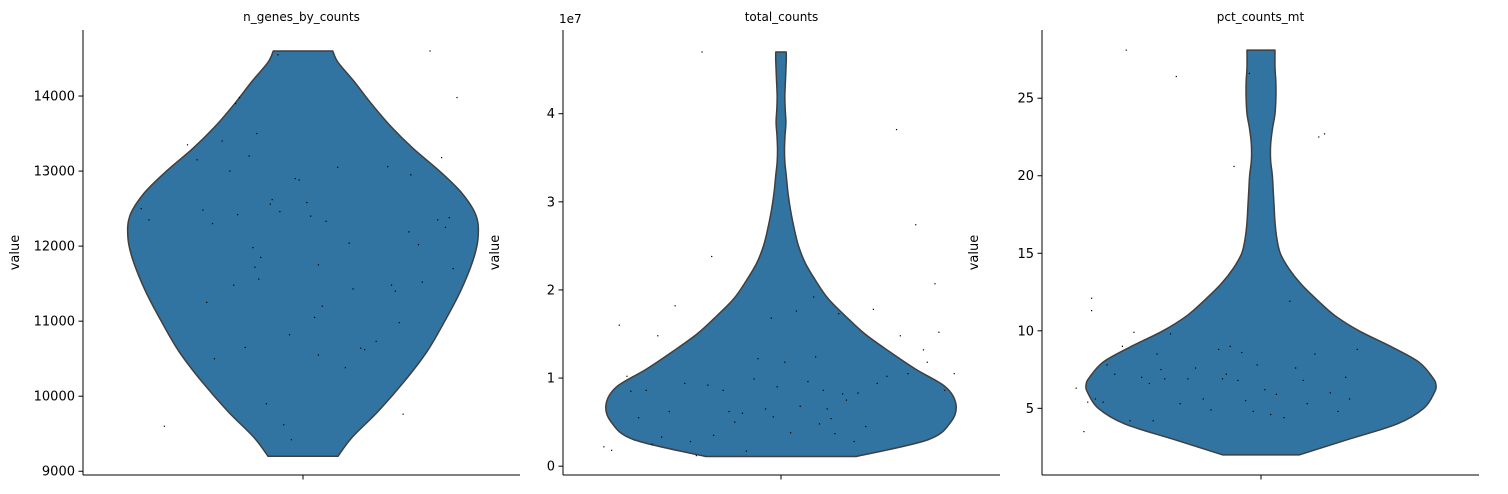 This screenshot has height=494, width=1508. Describe the element at coordinates (54, 172) in the screenshot. I see `y-tick-label: 13000` at that location.